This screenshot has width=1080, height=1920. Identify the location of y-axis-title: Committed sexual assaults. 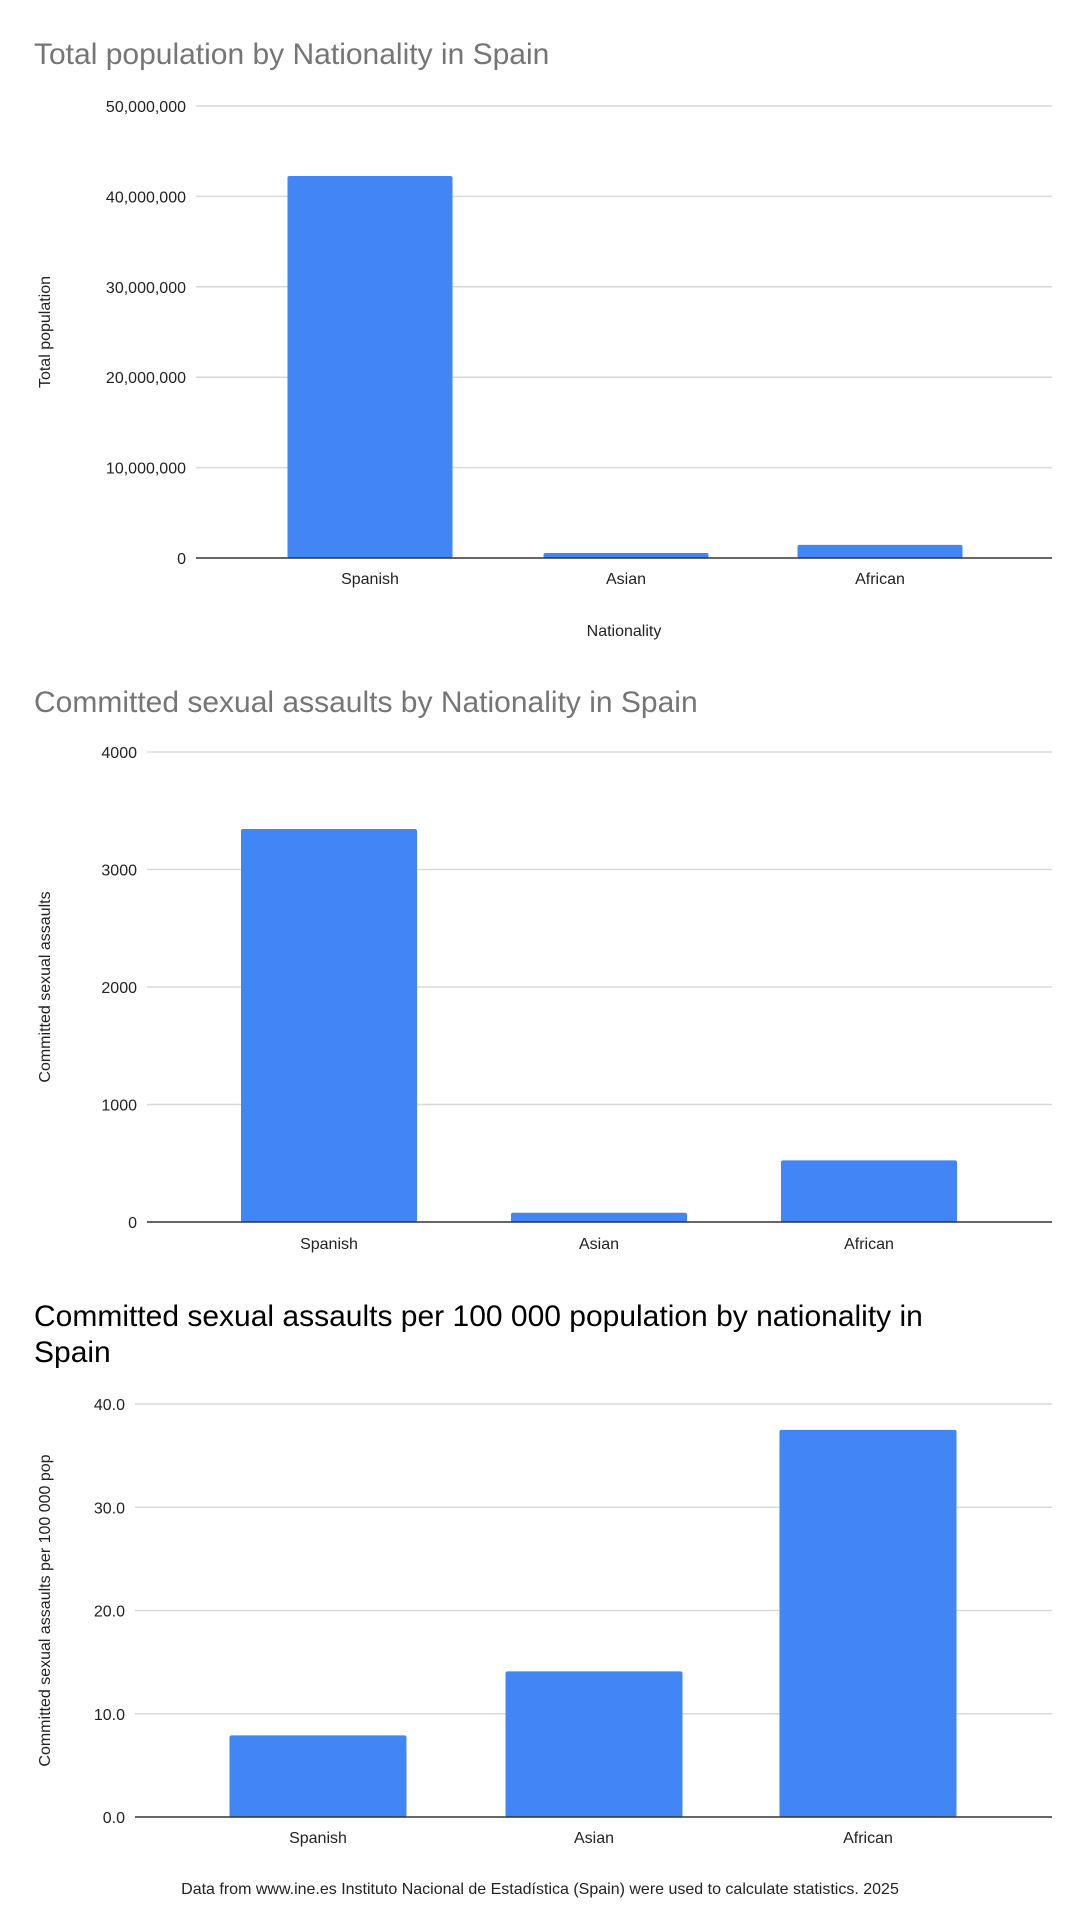
(45, 986).